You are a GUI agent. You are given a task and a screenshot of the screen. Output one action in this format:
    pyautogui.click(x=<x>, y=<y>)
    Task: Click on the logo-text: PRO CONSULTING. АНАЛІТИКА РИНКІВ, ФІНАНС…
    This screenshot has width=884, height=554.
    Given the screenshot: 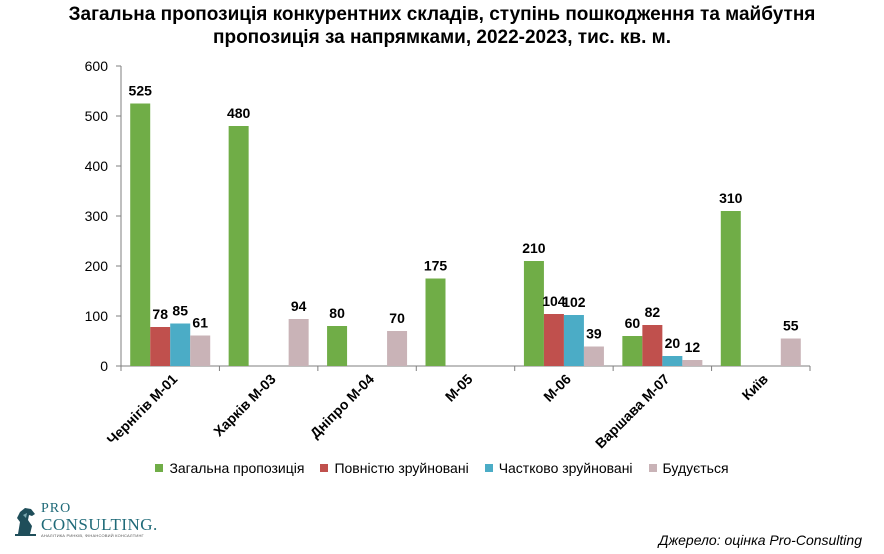 What is the action you would take?
    pyautogui.click(x=99, y=520)
    